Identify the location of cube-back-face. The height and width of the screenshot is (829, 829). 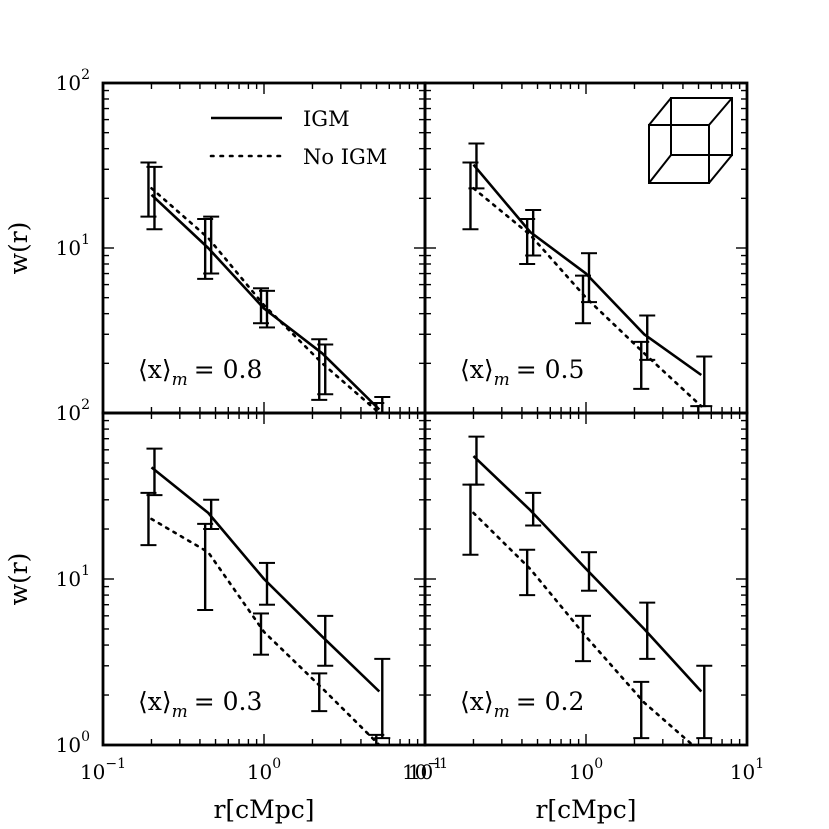
(701, 126).